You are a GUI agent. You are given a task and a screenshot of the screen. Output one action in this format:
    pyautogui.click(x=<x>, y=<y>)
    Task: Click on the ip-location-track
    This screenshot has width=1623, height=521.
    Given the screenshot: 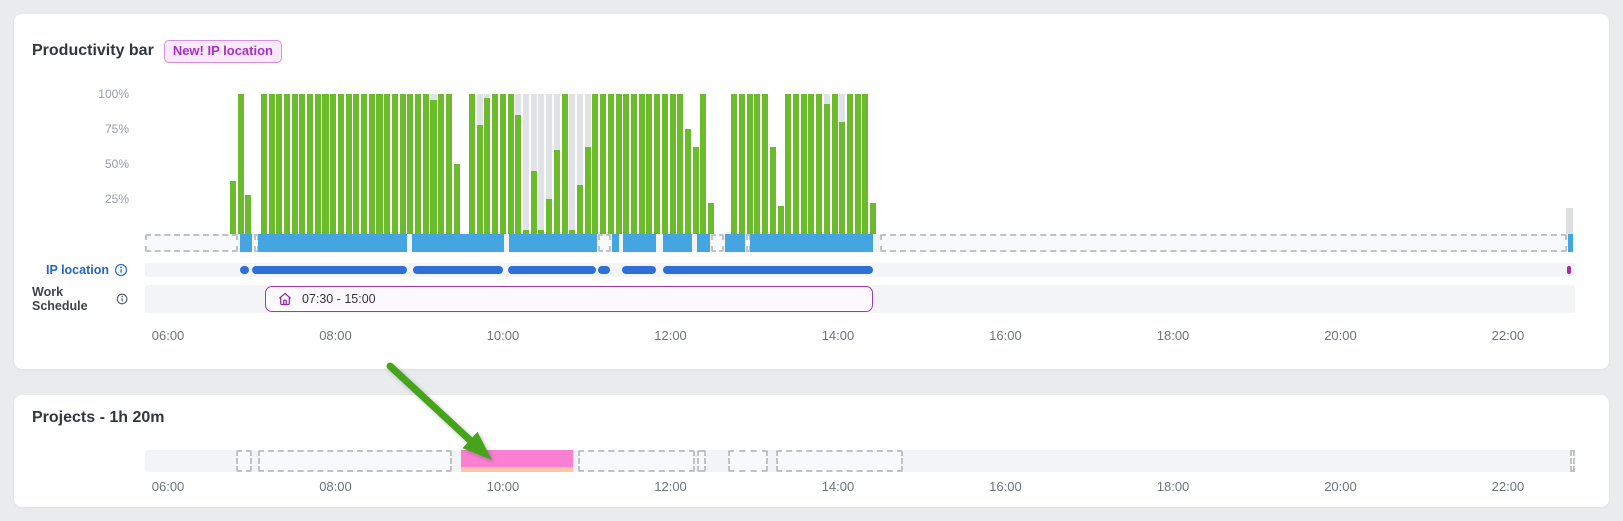 What is the action you would take?
    pyautogui.click(x=860, y=270)
    